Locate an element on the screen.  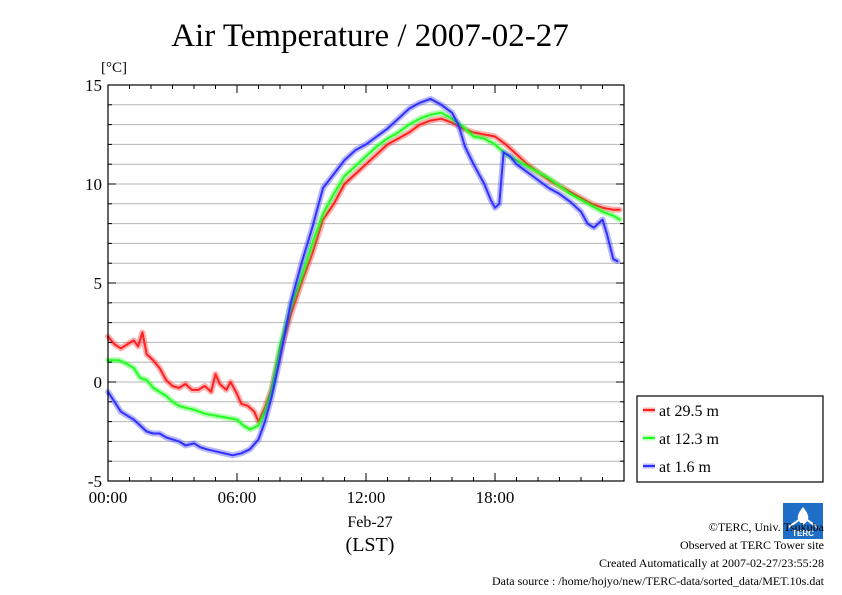
y-tick-label: -5 is located at coordinates (95, 481).